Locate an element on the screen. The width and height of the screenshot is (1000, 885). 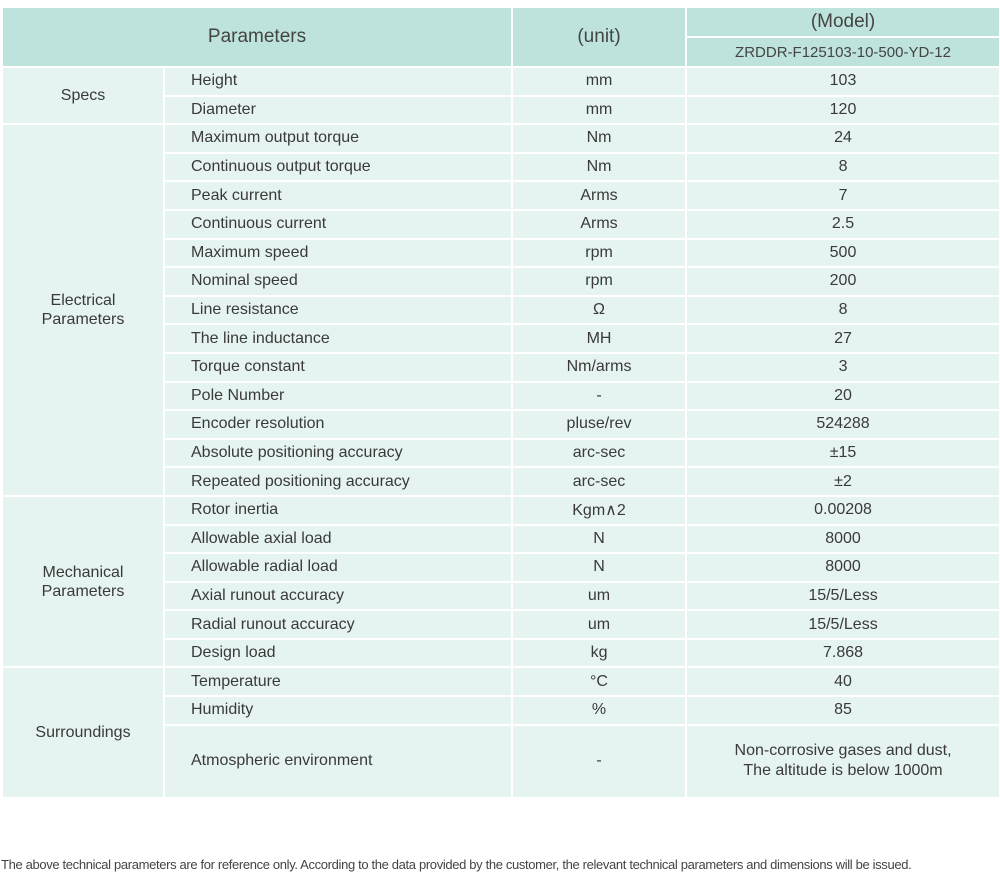
table-row: Torque constant Nm/arms 3 is located at coordinates (501, 367).